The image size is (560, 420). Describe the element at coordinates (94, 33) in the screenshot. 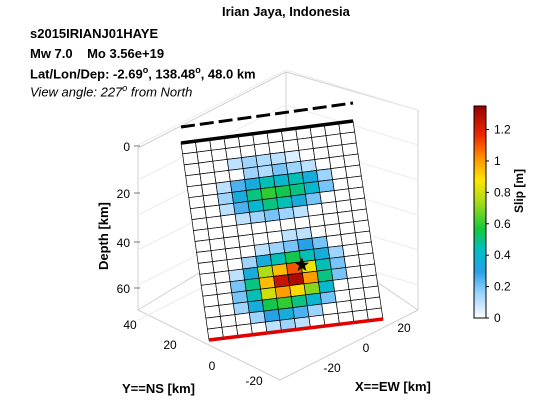

I see `event-id: s2015IRIANJ01HAYE` at that location.